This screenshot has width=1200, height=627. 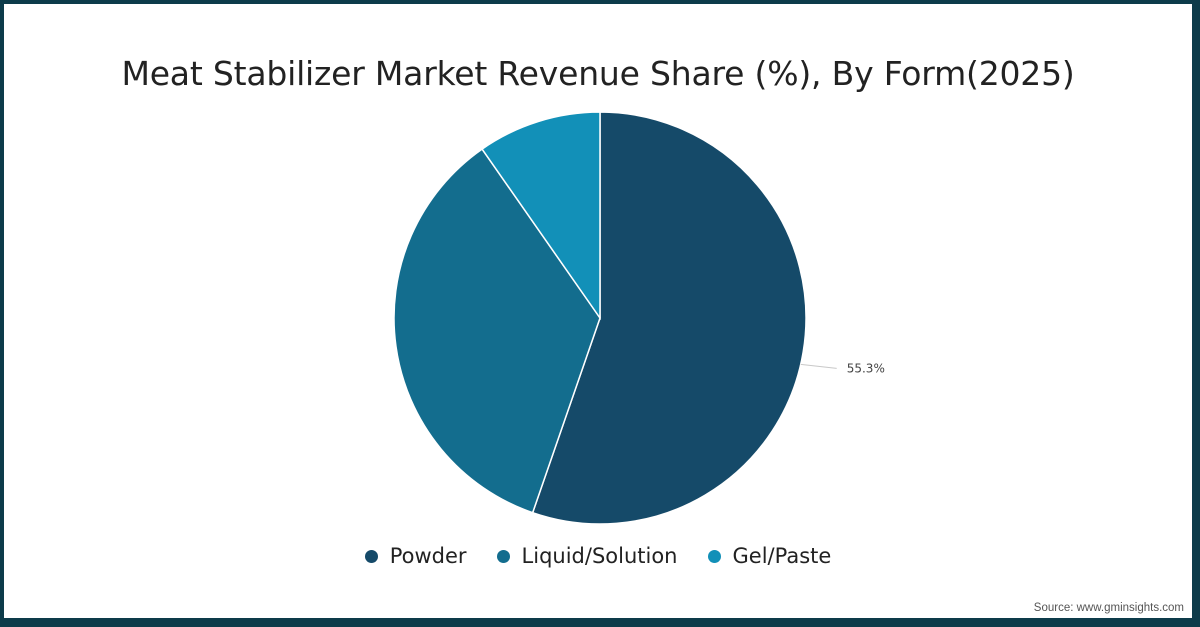 What do you see at coordinates (428, 556) in the screenshot?
I see `legend-label: Powder` at bounding box center [428, 556].